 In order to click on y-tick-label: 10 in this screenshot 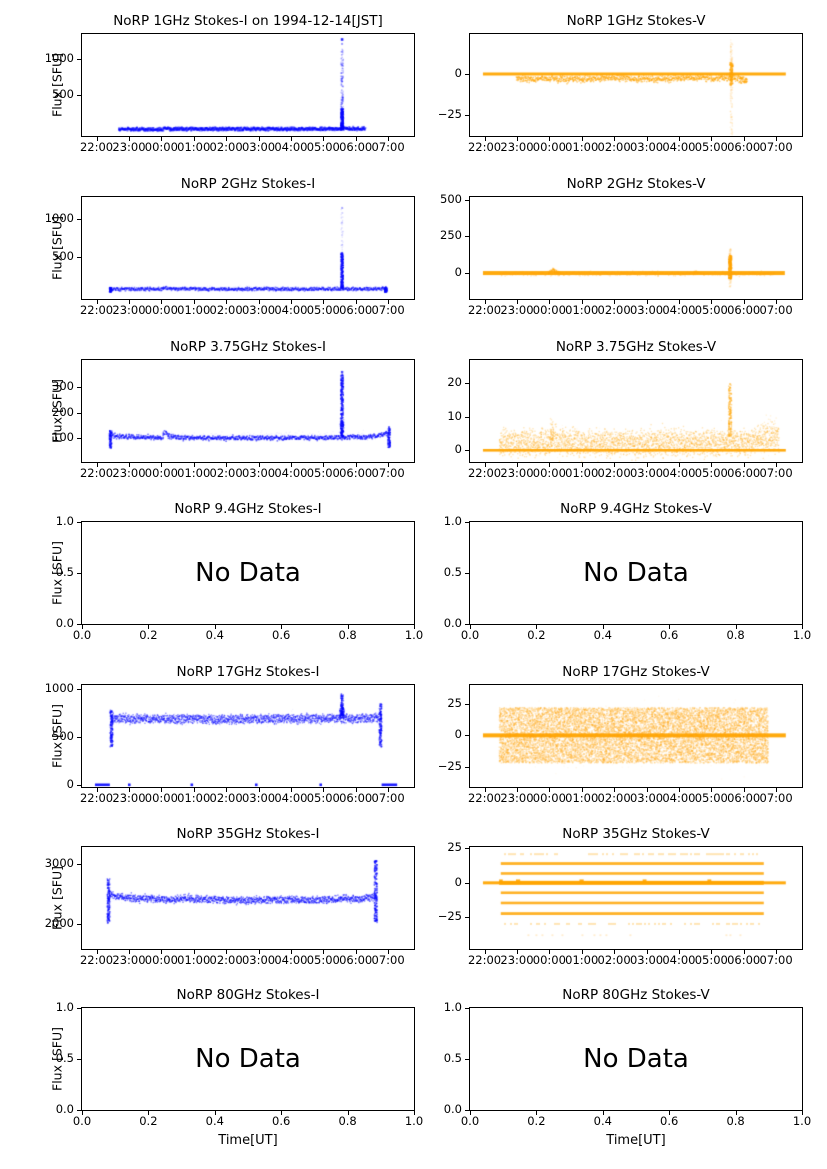, I will do `click(454, 415)`.